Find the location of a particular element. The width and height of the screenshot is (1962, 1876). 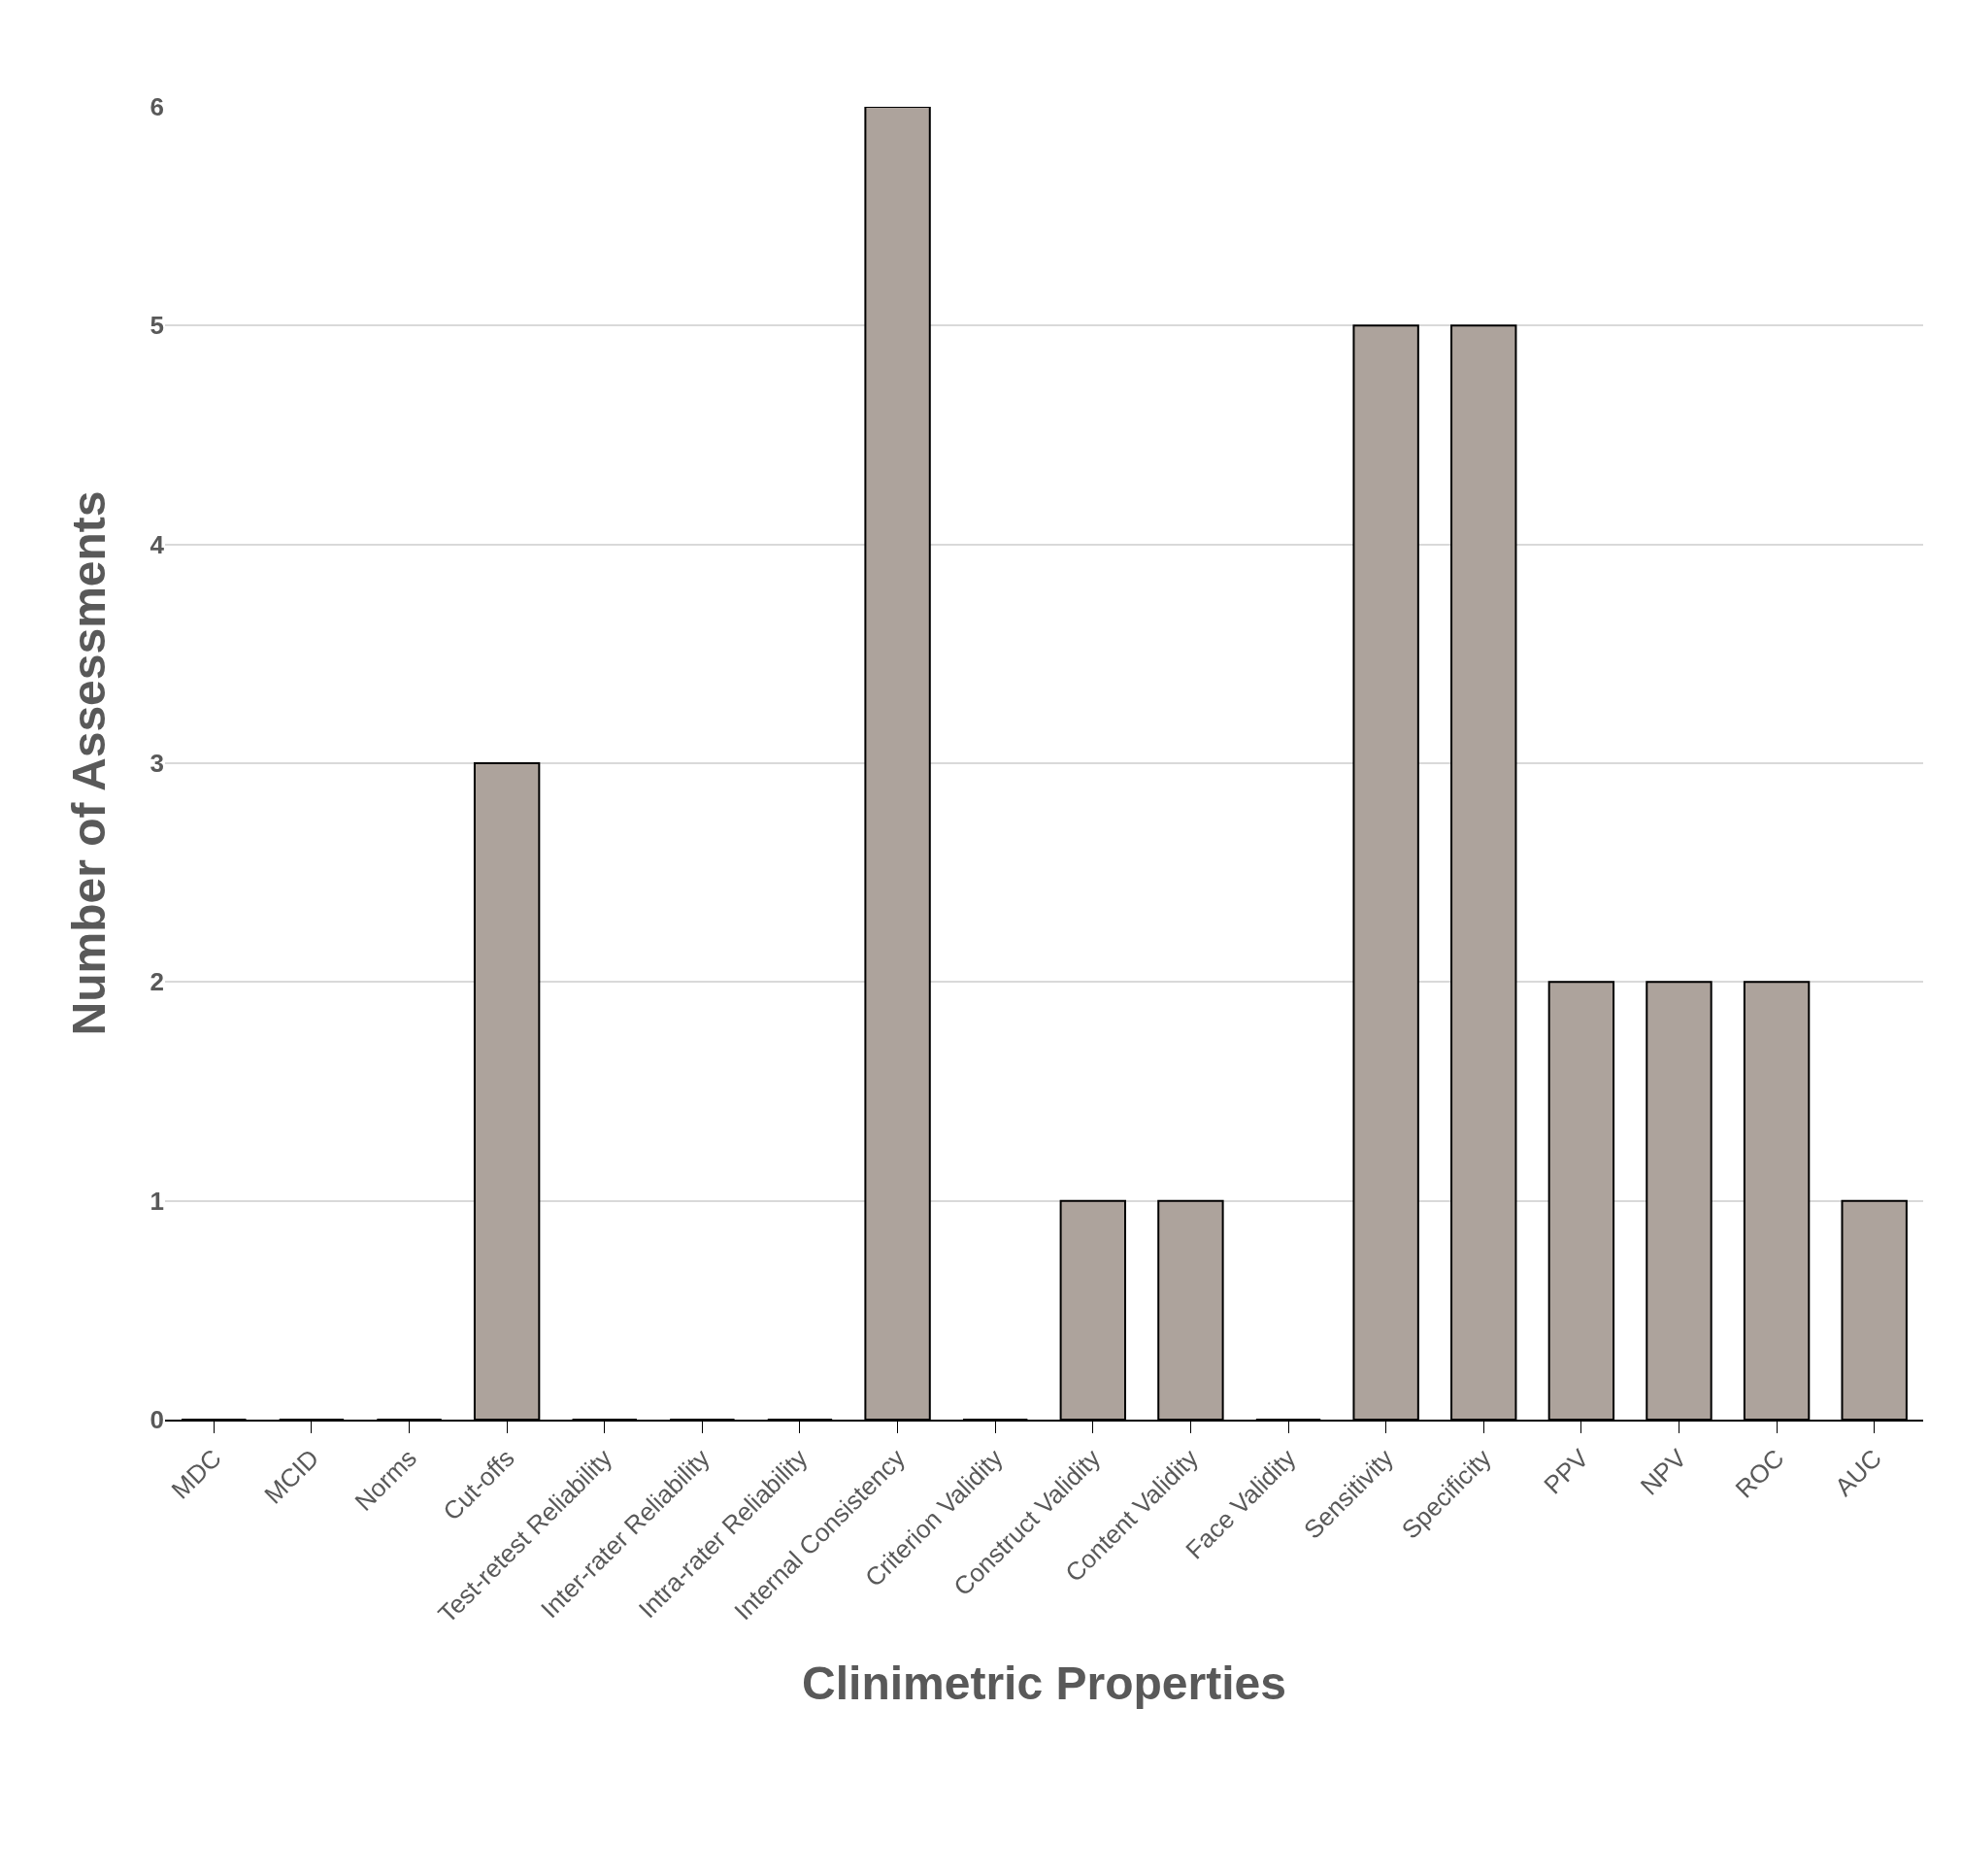

y-tick-label: 4 is located at coordinates (157, 544).